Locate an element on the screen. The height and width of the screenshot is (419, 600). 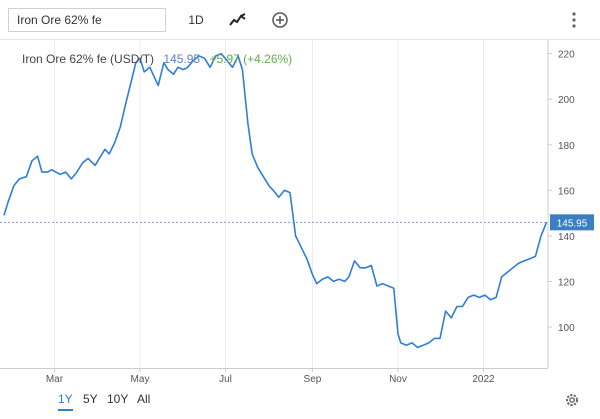
y-tick-label-200: 200 is located at coordinates (566, 100).